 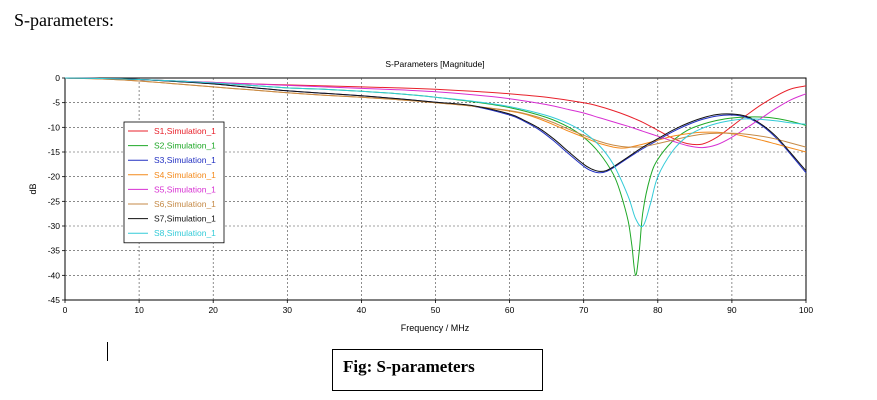 What do you see at coordinates (806, 310) in the screenshot?
I see `x-tick-label: 100` at bounding box center [806, 310].